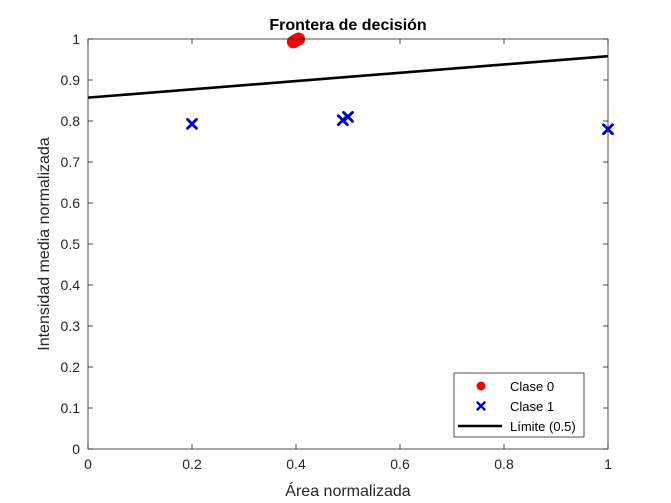 The image size is (671, 503). What do you see at coordinates (71, 162) in the screenshot?
I see `y-tick-label: 0.7` at bounding box center [71, 162].